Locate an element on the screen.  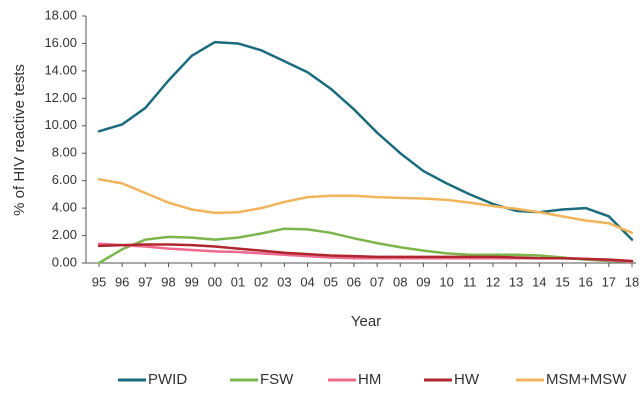
x-tick-label: 10 is located at coordinates (446, 281).